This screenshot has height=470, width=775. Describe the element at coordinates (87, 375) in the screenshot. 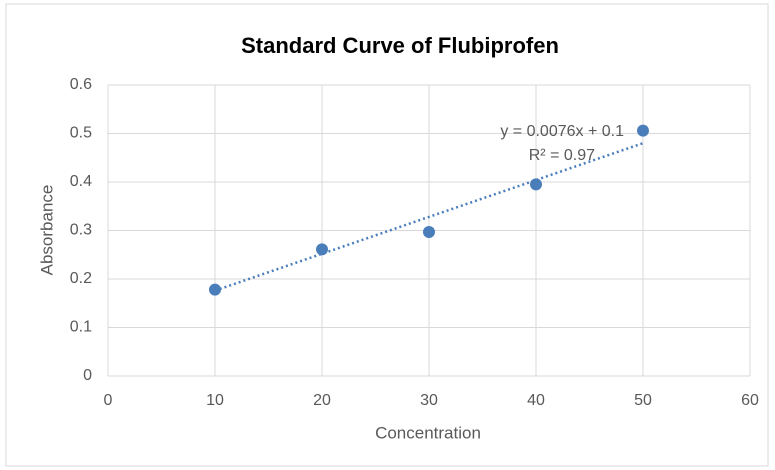

I see `y-tick-label: 0` at that location.